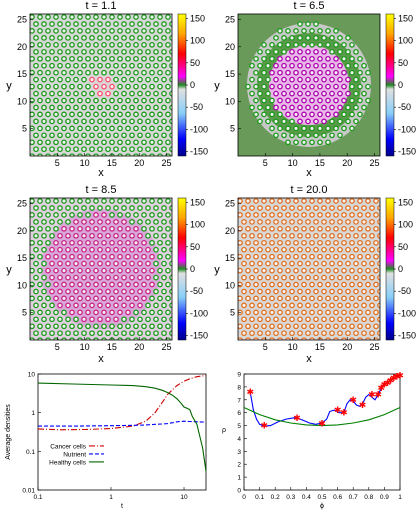 The image size is (416, 512). Describe the element at coordinates (407, 152) in the screenshot. I see `panel-2-cbar-tick-6: -150` at that location.